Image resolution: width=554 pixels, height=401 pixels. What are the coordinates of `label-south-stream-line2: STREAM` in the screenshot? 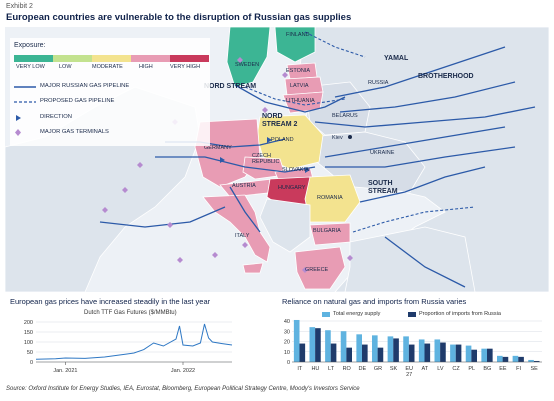 It's located at (383, 191).